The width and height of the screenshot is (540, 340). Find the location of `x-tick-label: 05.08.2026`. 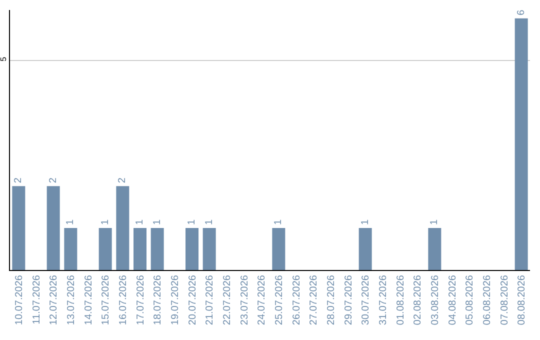

x-tick-label: 05.08.2026 is located at coordinates (470, 300).